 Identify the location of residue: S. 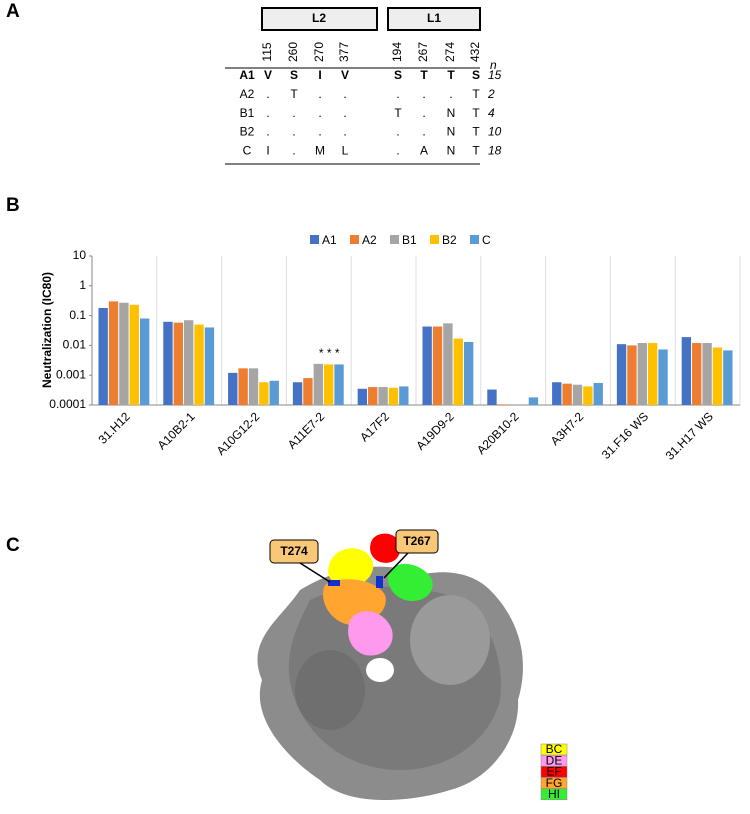
(476, 75).